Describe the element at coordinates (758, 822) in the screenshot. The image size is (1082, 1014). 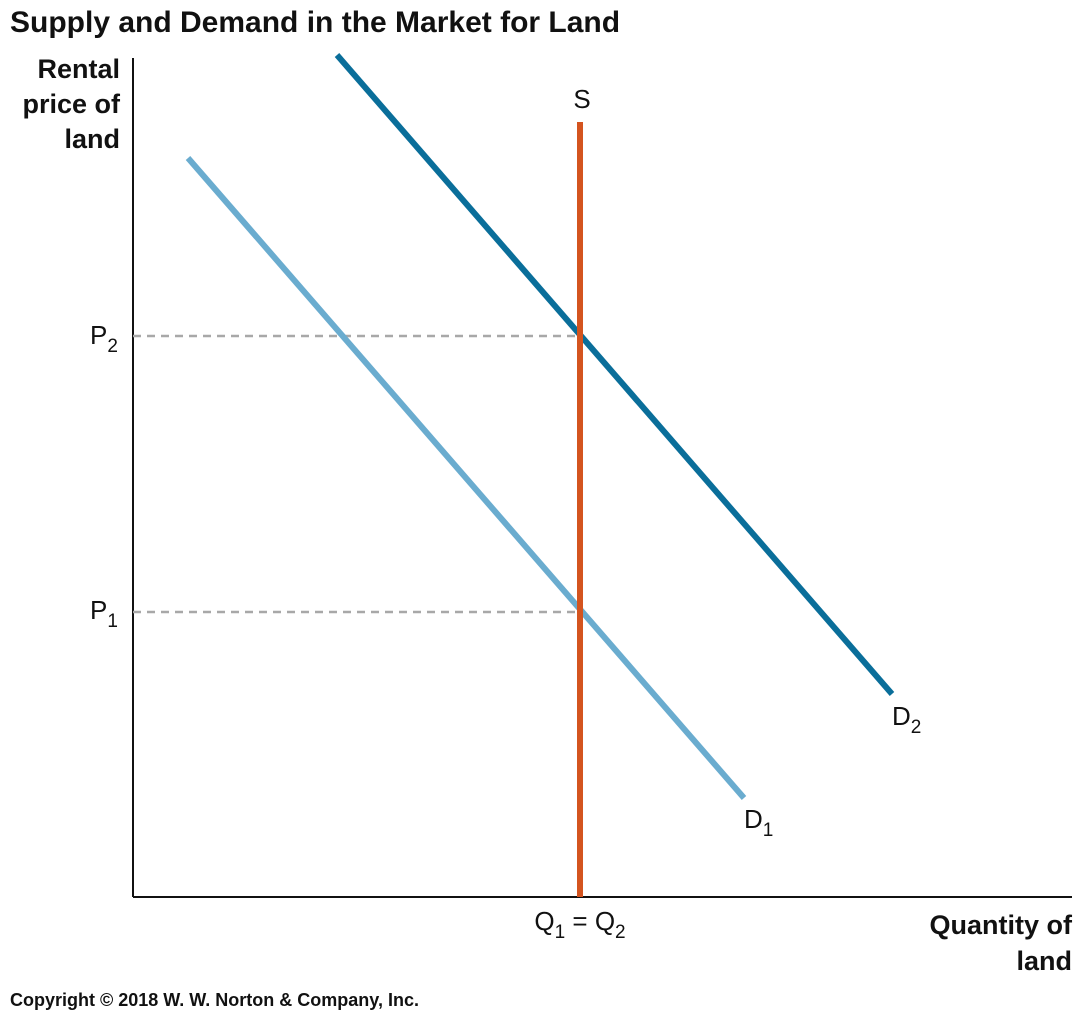
I see `demand-curve-d1-label: D1` at that location.